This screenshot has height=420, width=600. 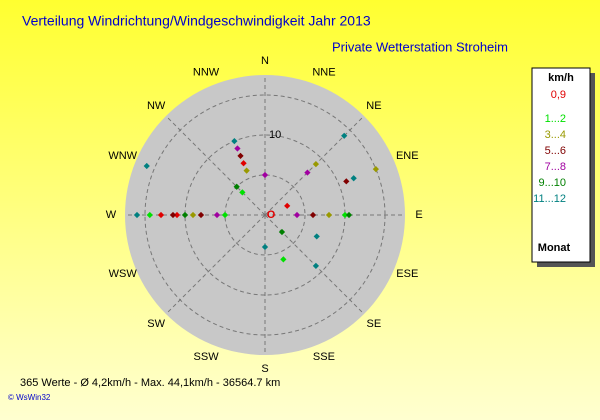 What do you see at coordinates (558, 95) in the screenshot?
I see `legend-label: 0,9` at bounding box center [558, 95].